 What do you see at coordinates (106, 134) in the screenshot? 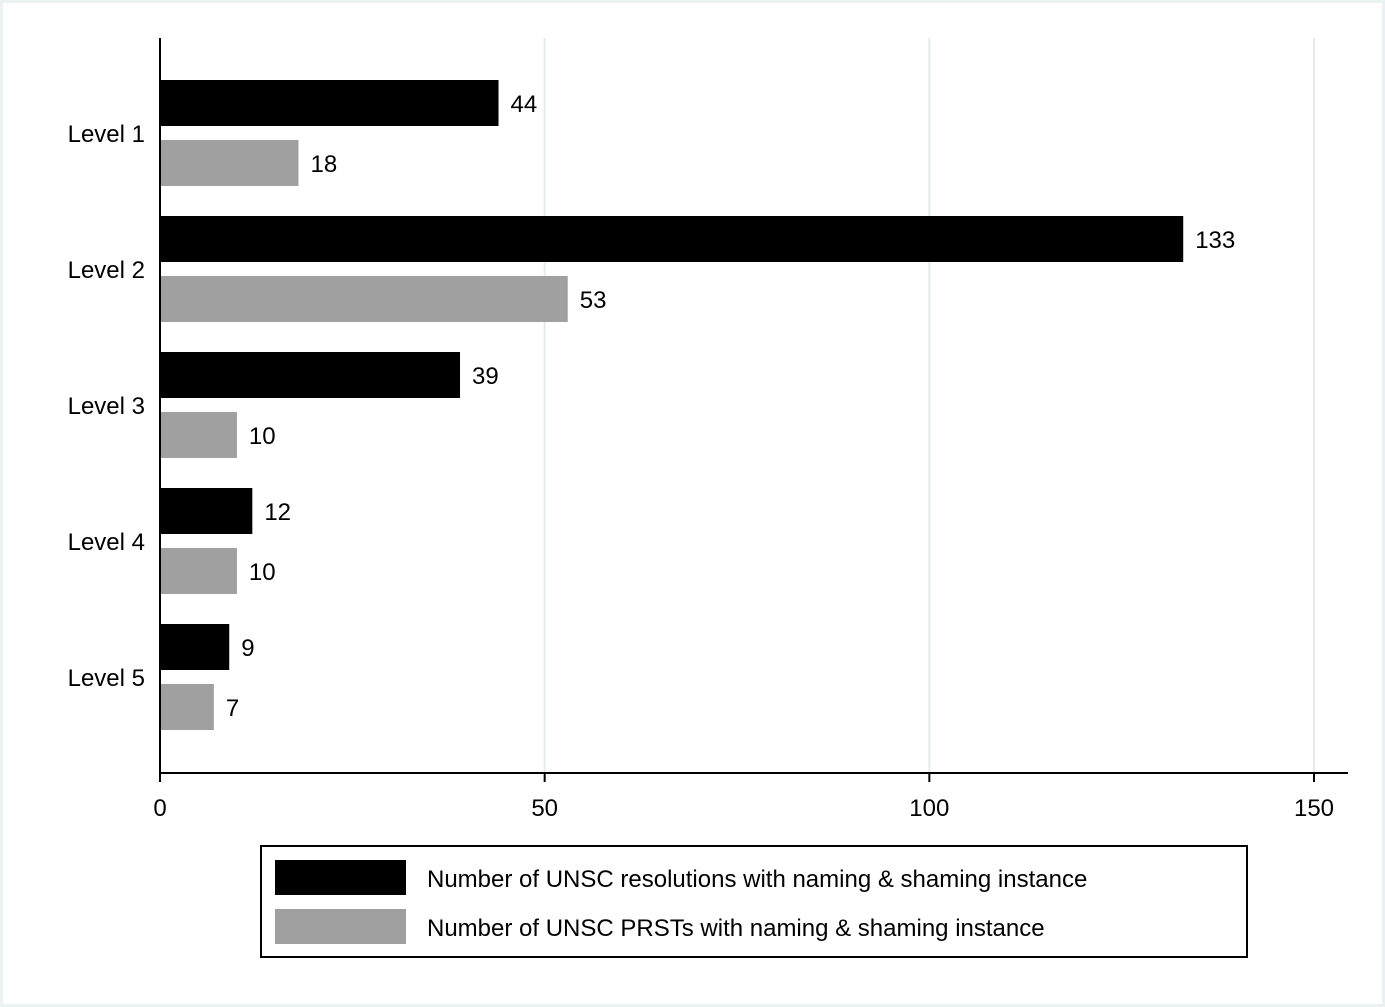
I see `category-label-1: Level 1` at bounding box center [106, 134].